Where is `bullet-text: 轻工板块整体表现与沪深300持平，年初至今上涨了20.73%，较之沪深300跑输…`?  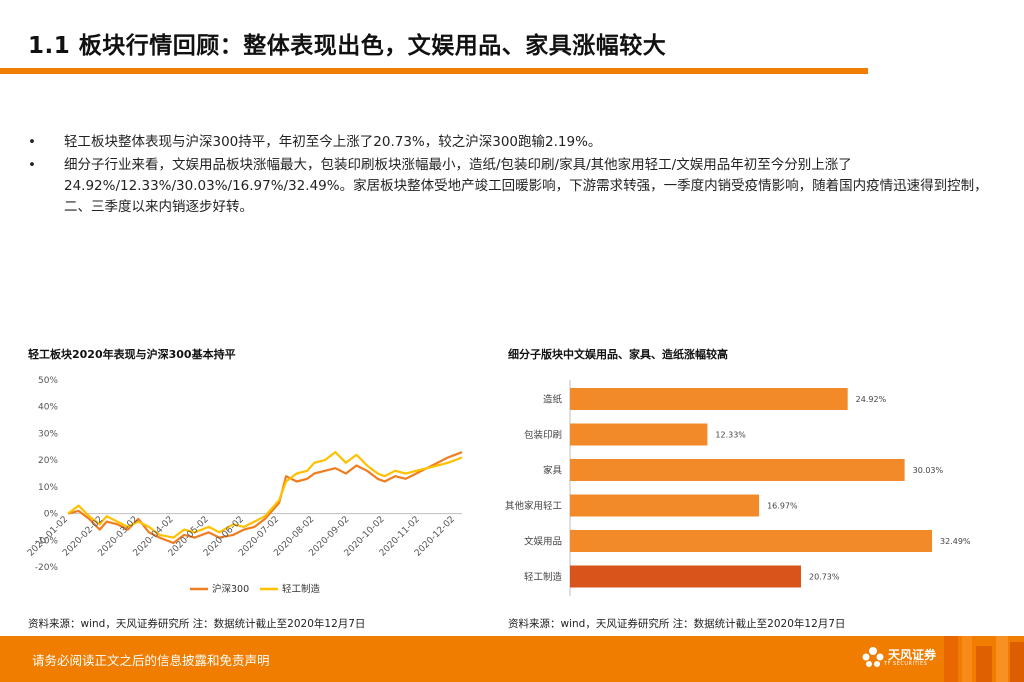 bullet-text: 轻工板块整体表现与沪深300持平，年初至今上涨了20.73%，较之沪深300跑输… is located at coordinates (333, 142).